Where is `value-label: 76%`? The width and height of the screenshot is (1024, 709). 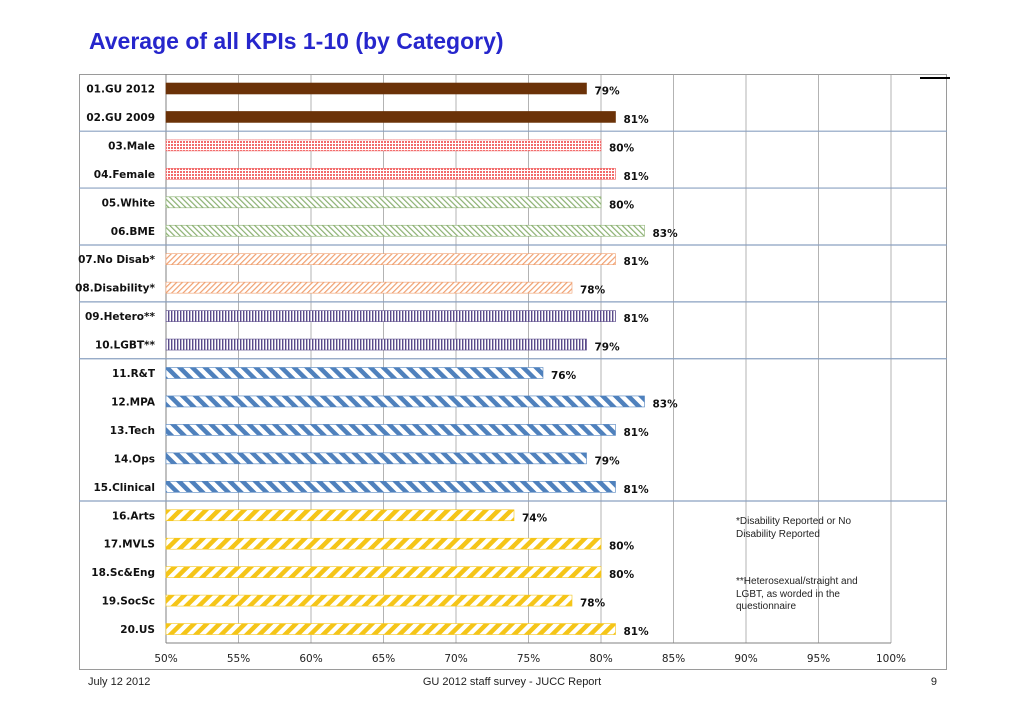
value-label: 76% is located at coordinates (564, 376).